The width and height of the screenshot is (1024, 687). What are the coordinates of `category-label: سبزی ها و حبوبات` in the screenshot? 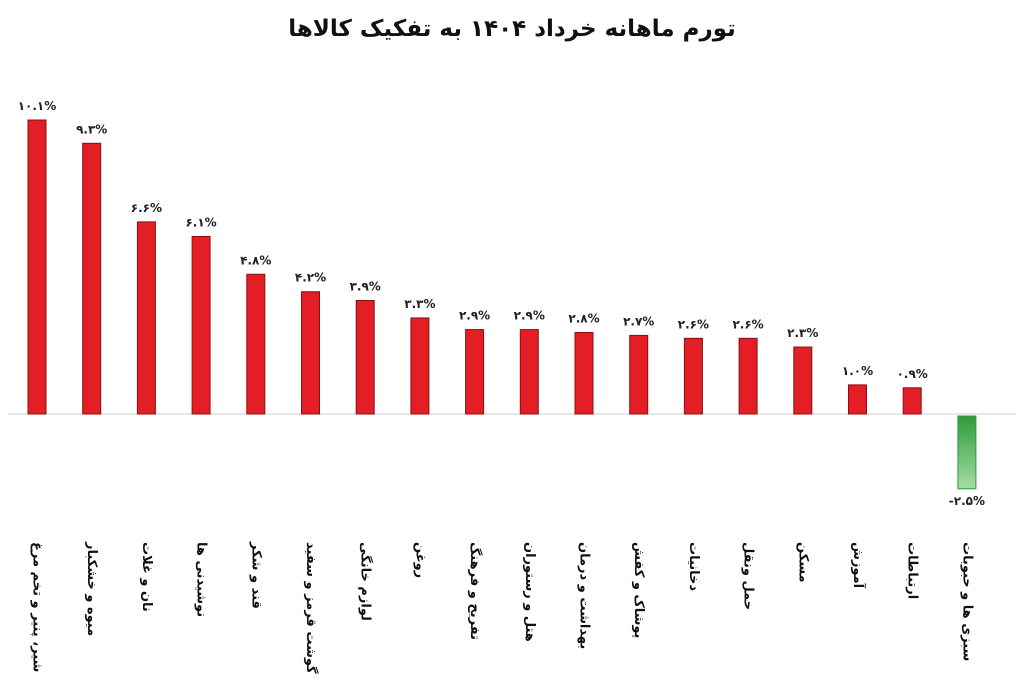 It's located at (966, 601).